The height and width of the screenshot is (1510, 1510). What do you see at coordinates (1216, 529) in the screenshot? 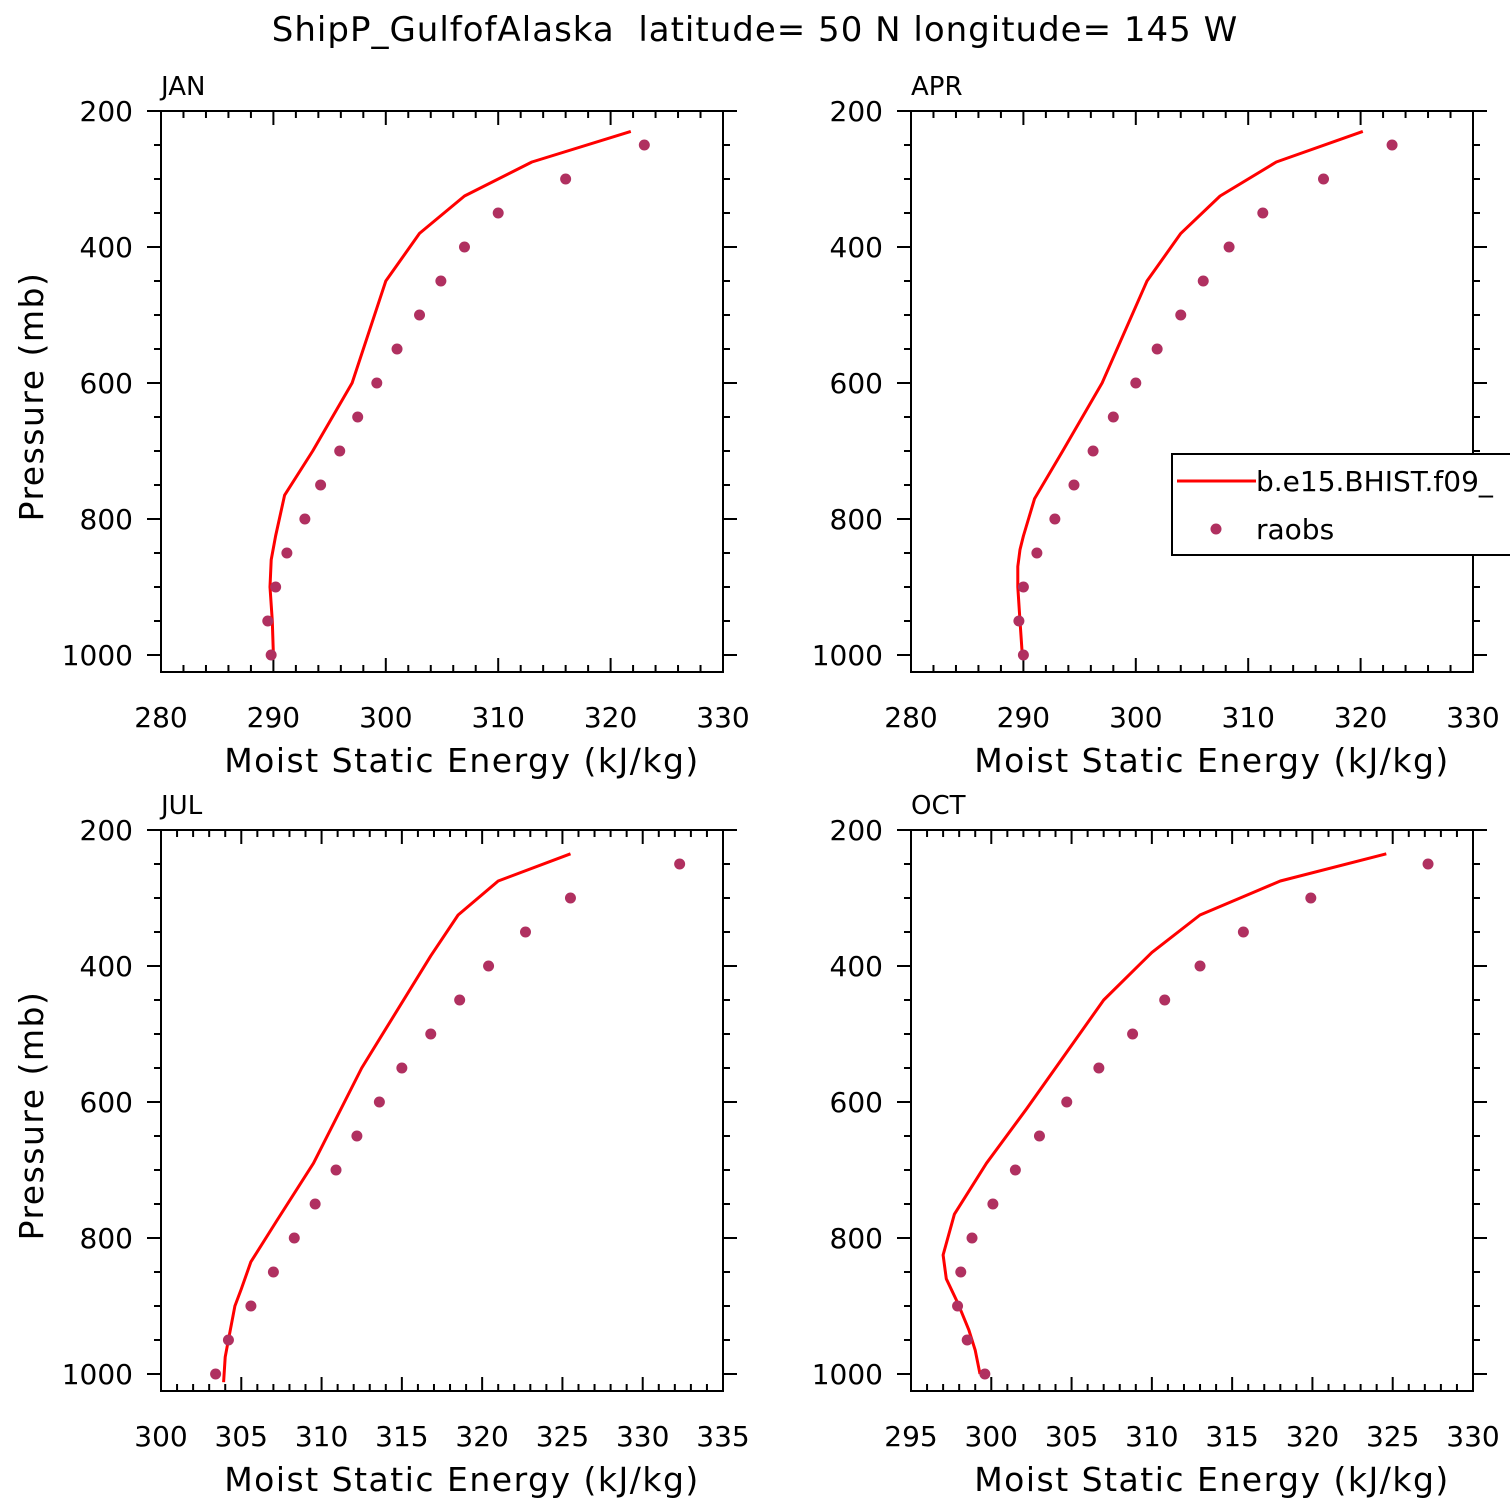
I see `legend-obs-swatch` at bounding box center [1216, 529].